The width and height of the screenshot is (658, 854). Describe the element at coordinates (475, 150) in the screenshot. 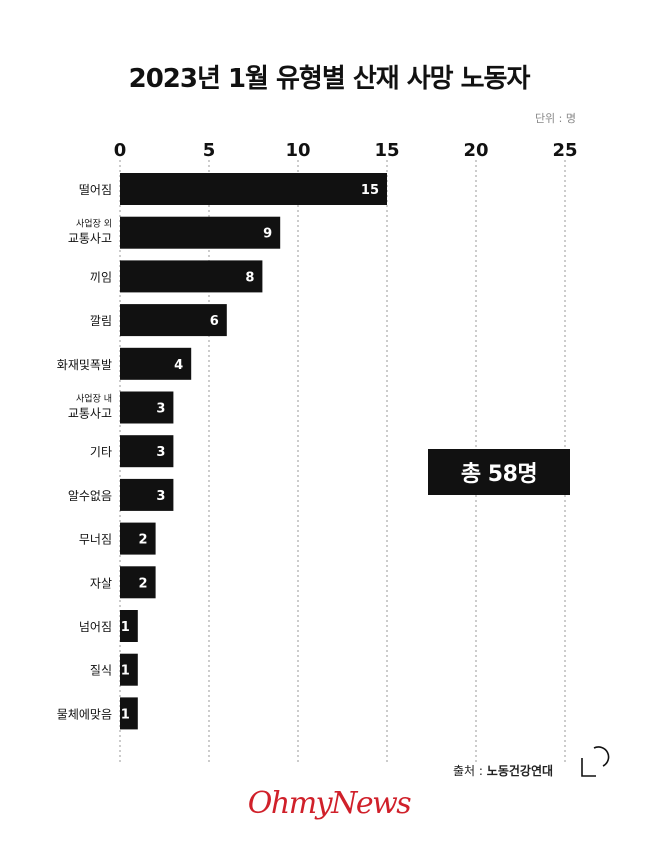

I see `x-tick-label: 20` at that location.